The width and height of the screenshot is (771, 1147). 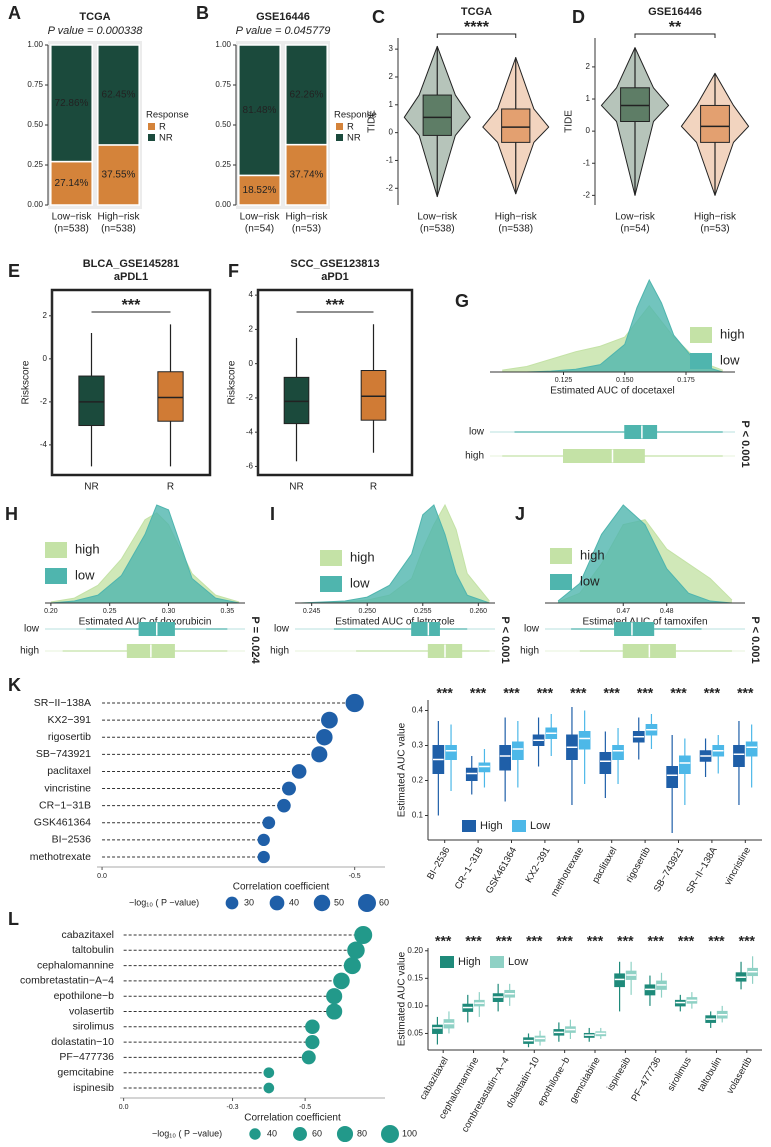 I want to click on p-value-label: P = 0.024, so click(x=255, y=640).